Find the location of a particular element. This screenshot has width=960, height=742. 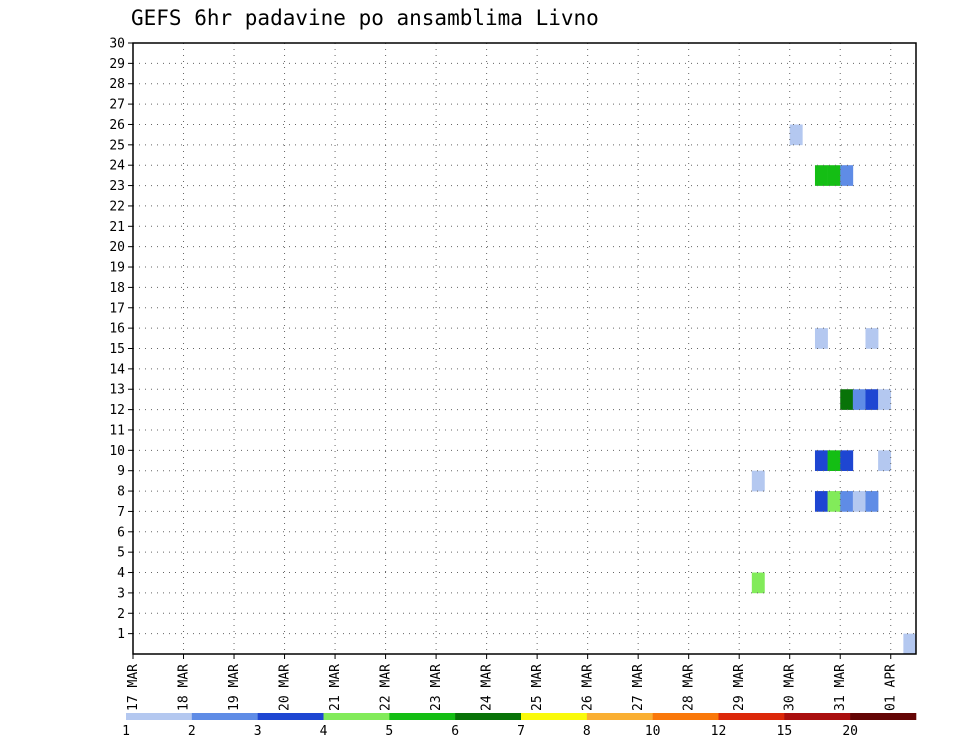

x-tick-label: 01 APR is located at coordinates (891, 687).